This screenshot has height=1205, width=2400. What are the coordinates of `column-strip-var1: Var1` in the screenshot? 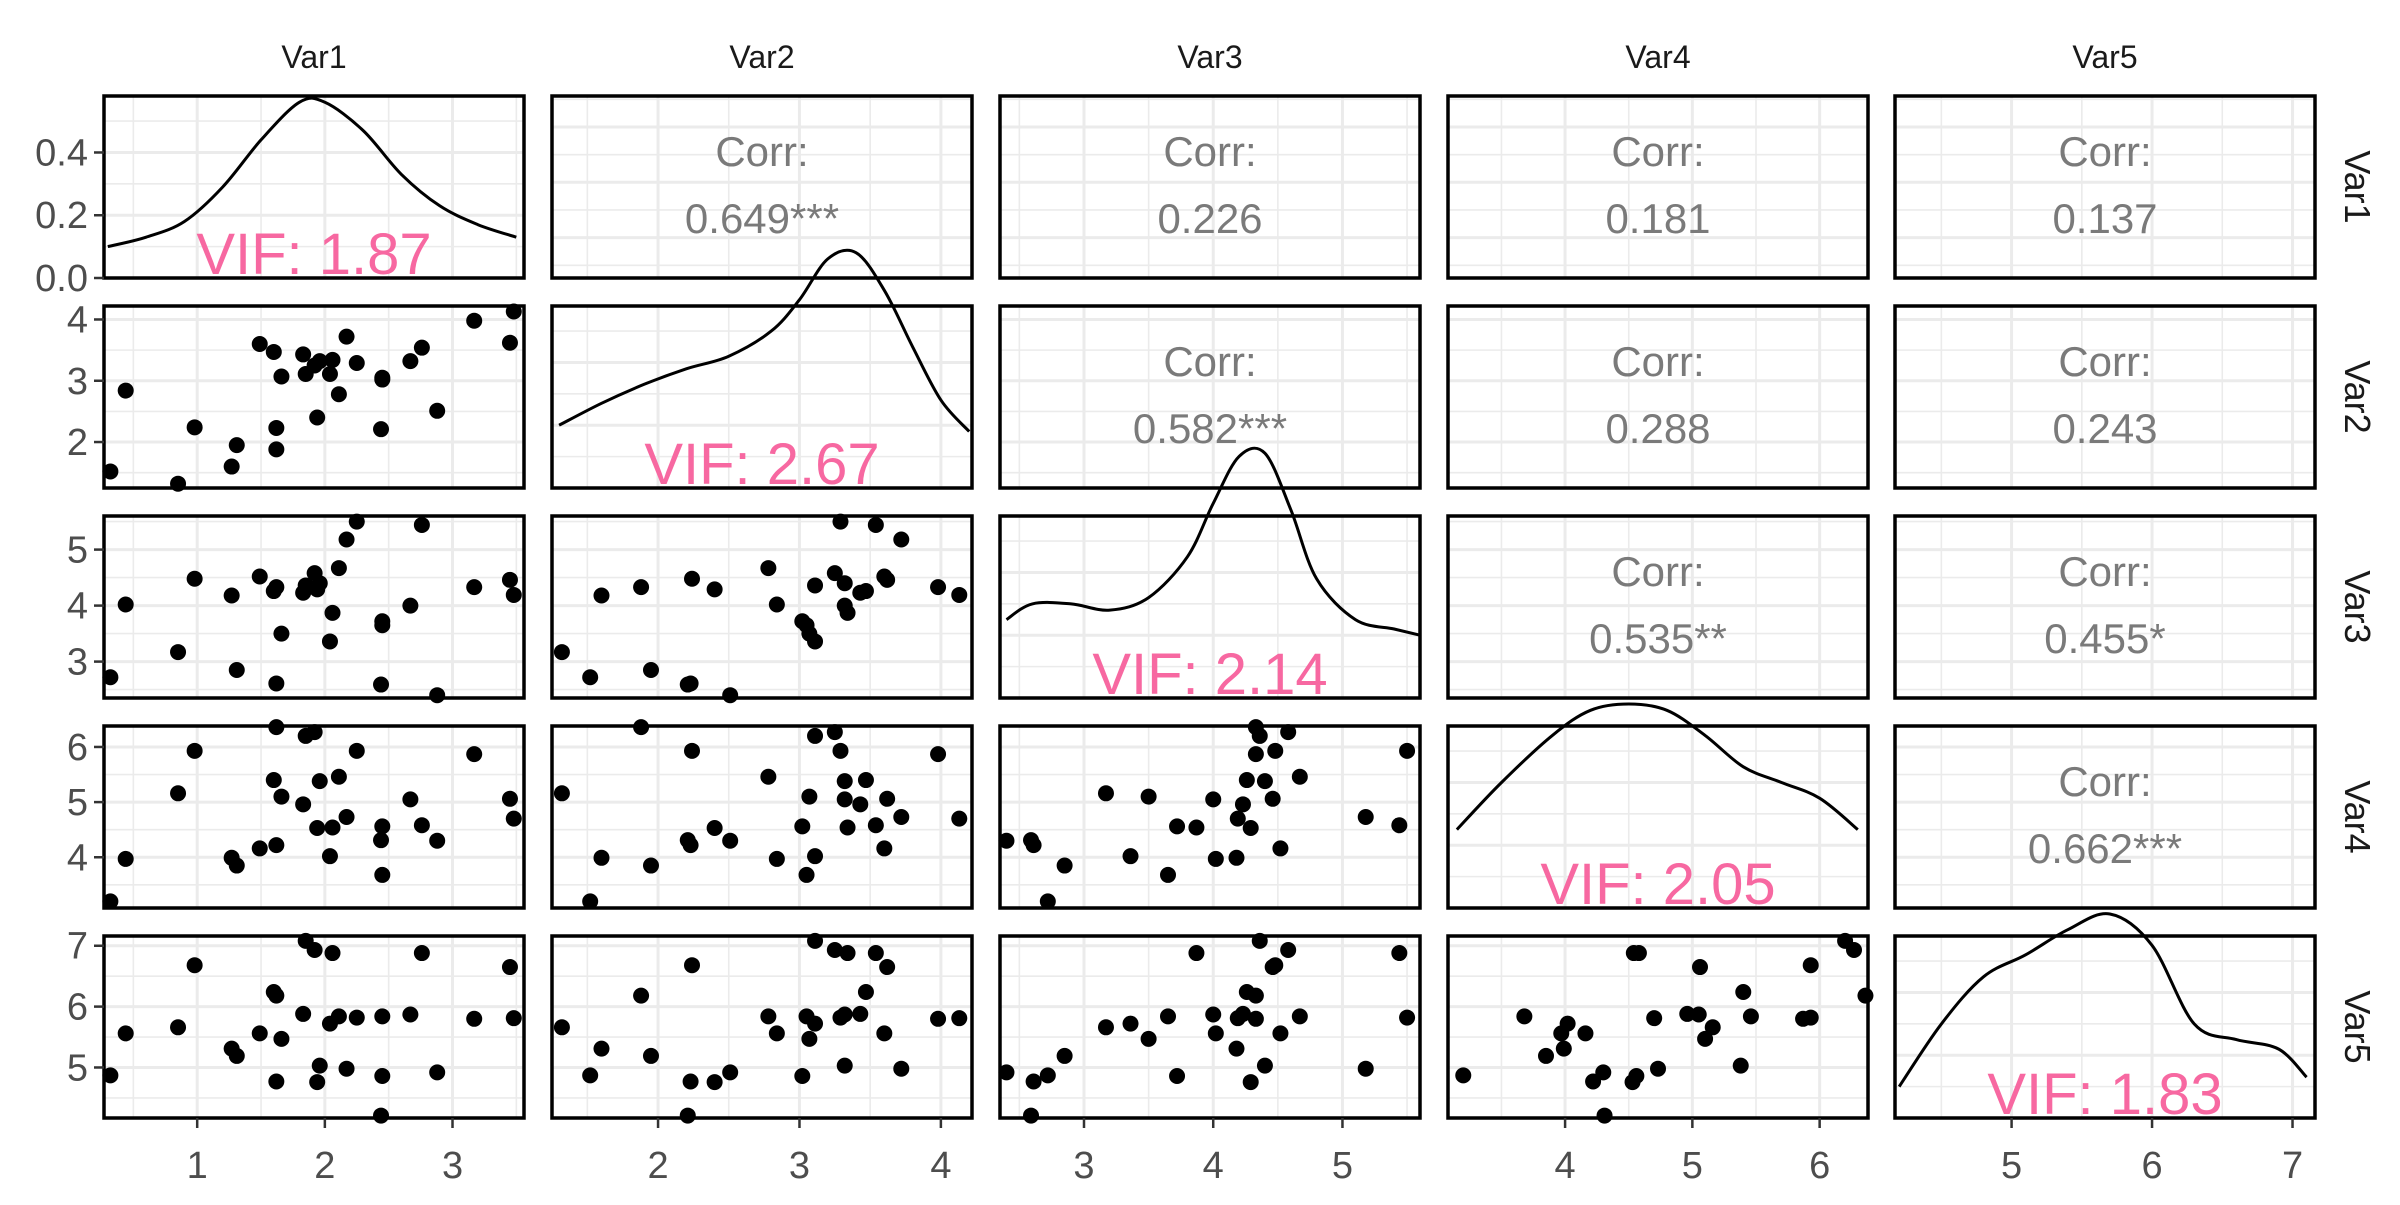 It's located at (313, 57).